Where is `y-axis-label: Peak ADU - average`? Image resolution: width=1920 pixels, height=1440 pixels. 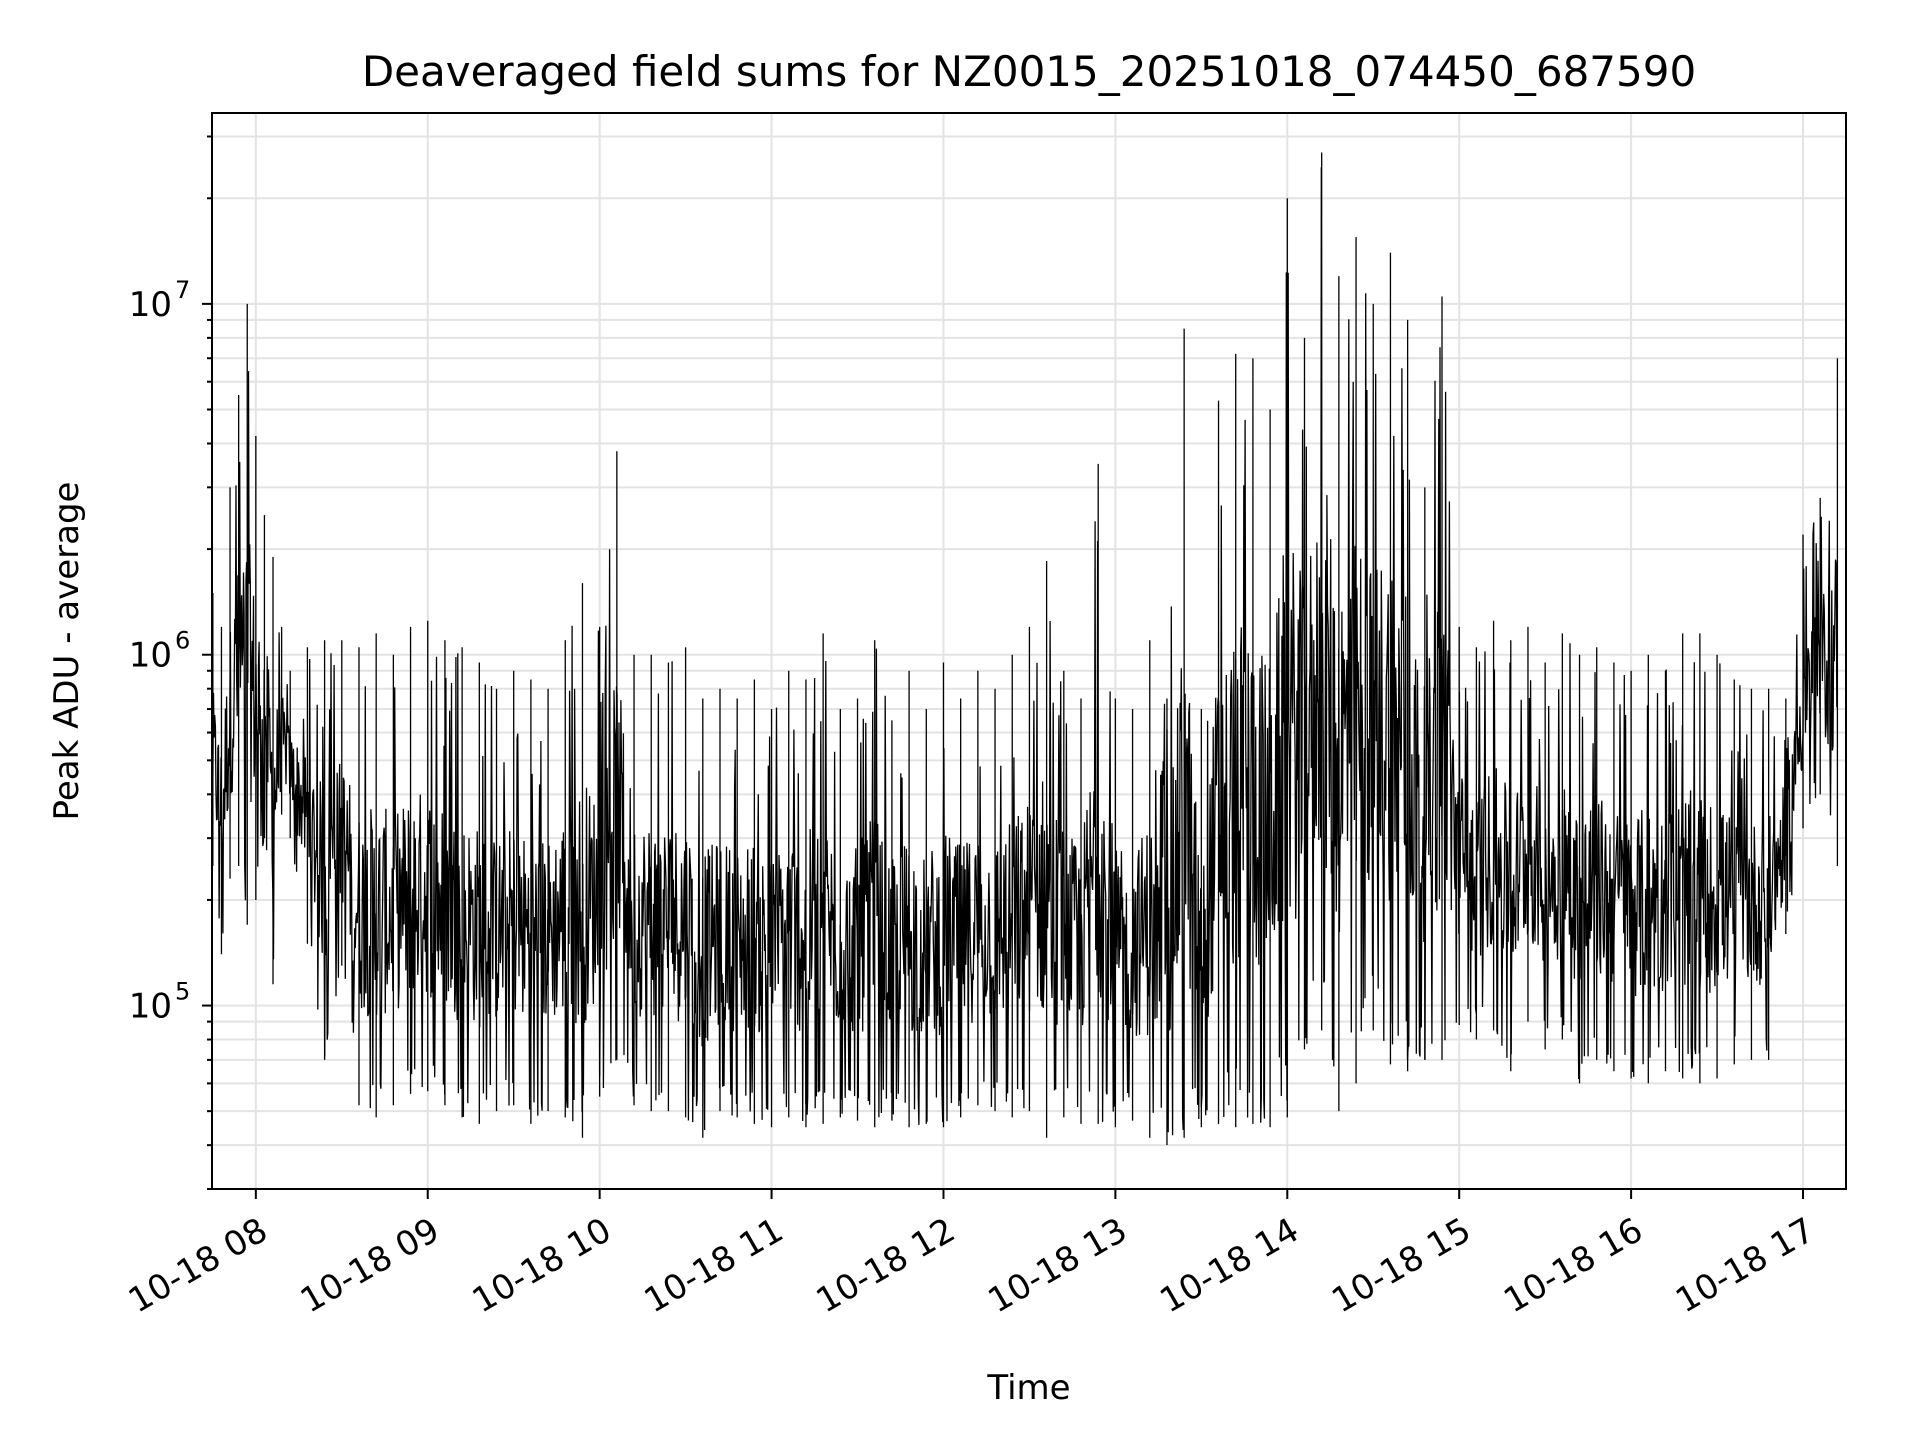 y-axis-label: Peak ADU - average is located at coordinates (67, 651).